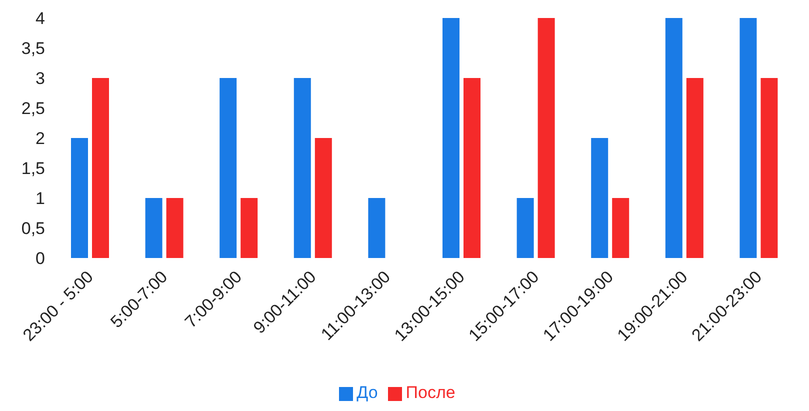 The height and width of the screenshot is (411, 809). Describe the element at coordinates (40, 258) in the screenshot. I see `y-tick-label: 0` at that location.